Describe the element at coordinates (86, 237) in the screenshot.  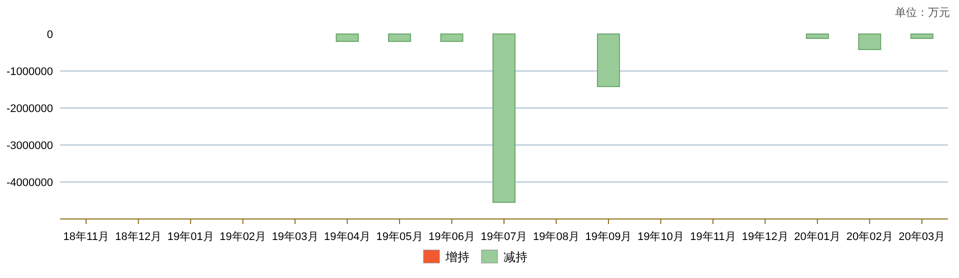
I see `x-tick-label: 18年11月` at that location.